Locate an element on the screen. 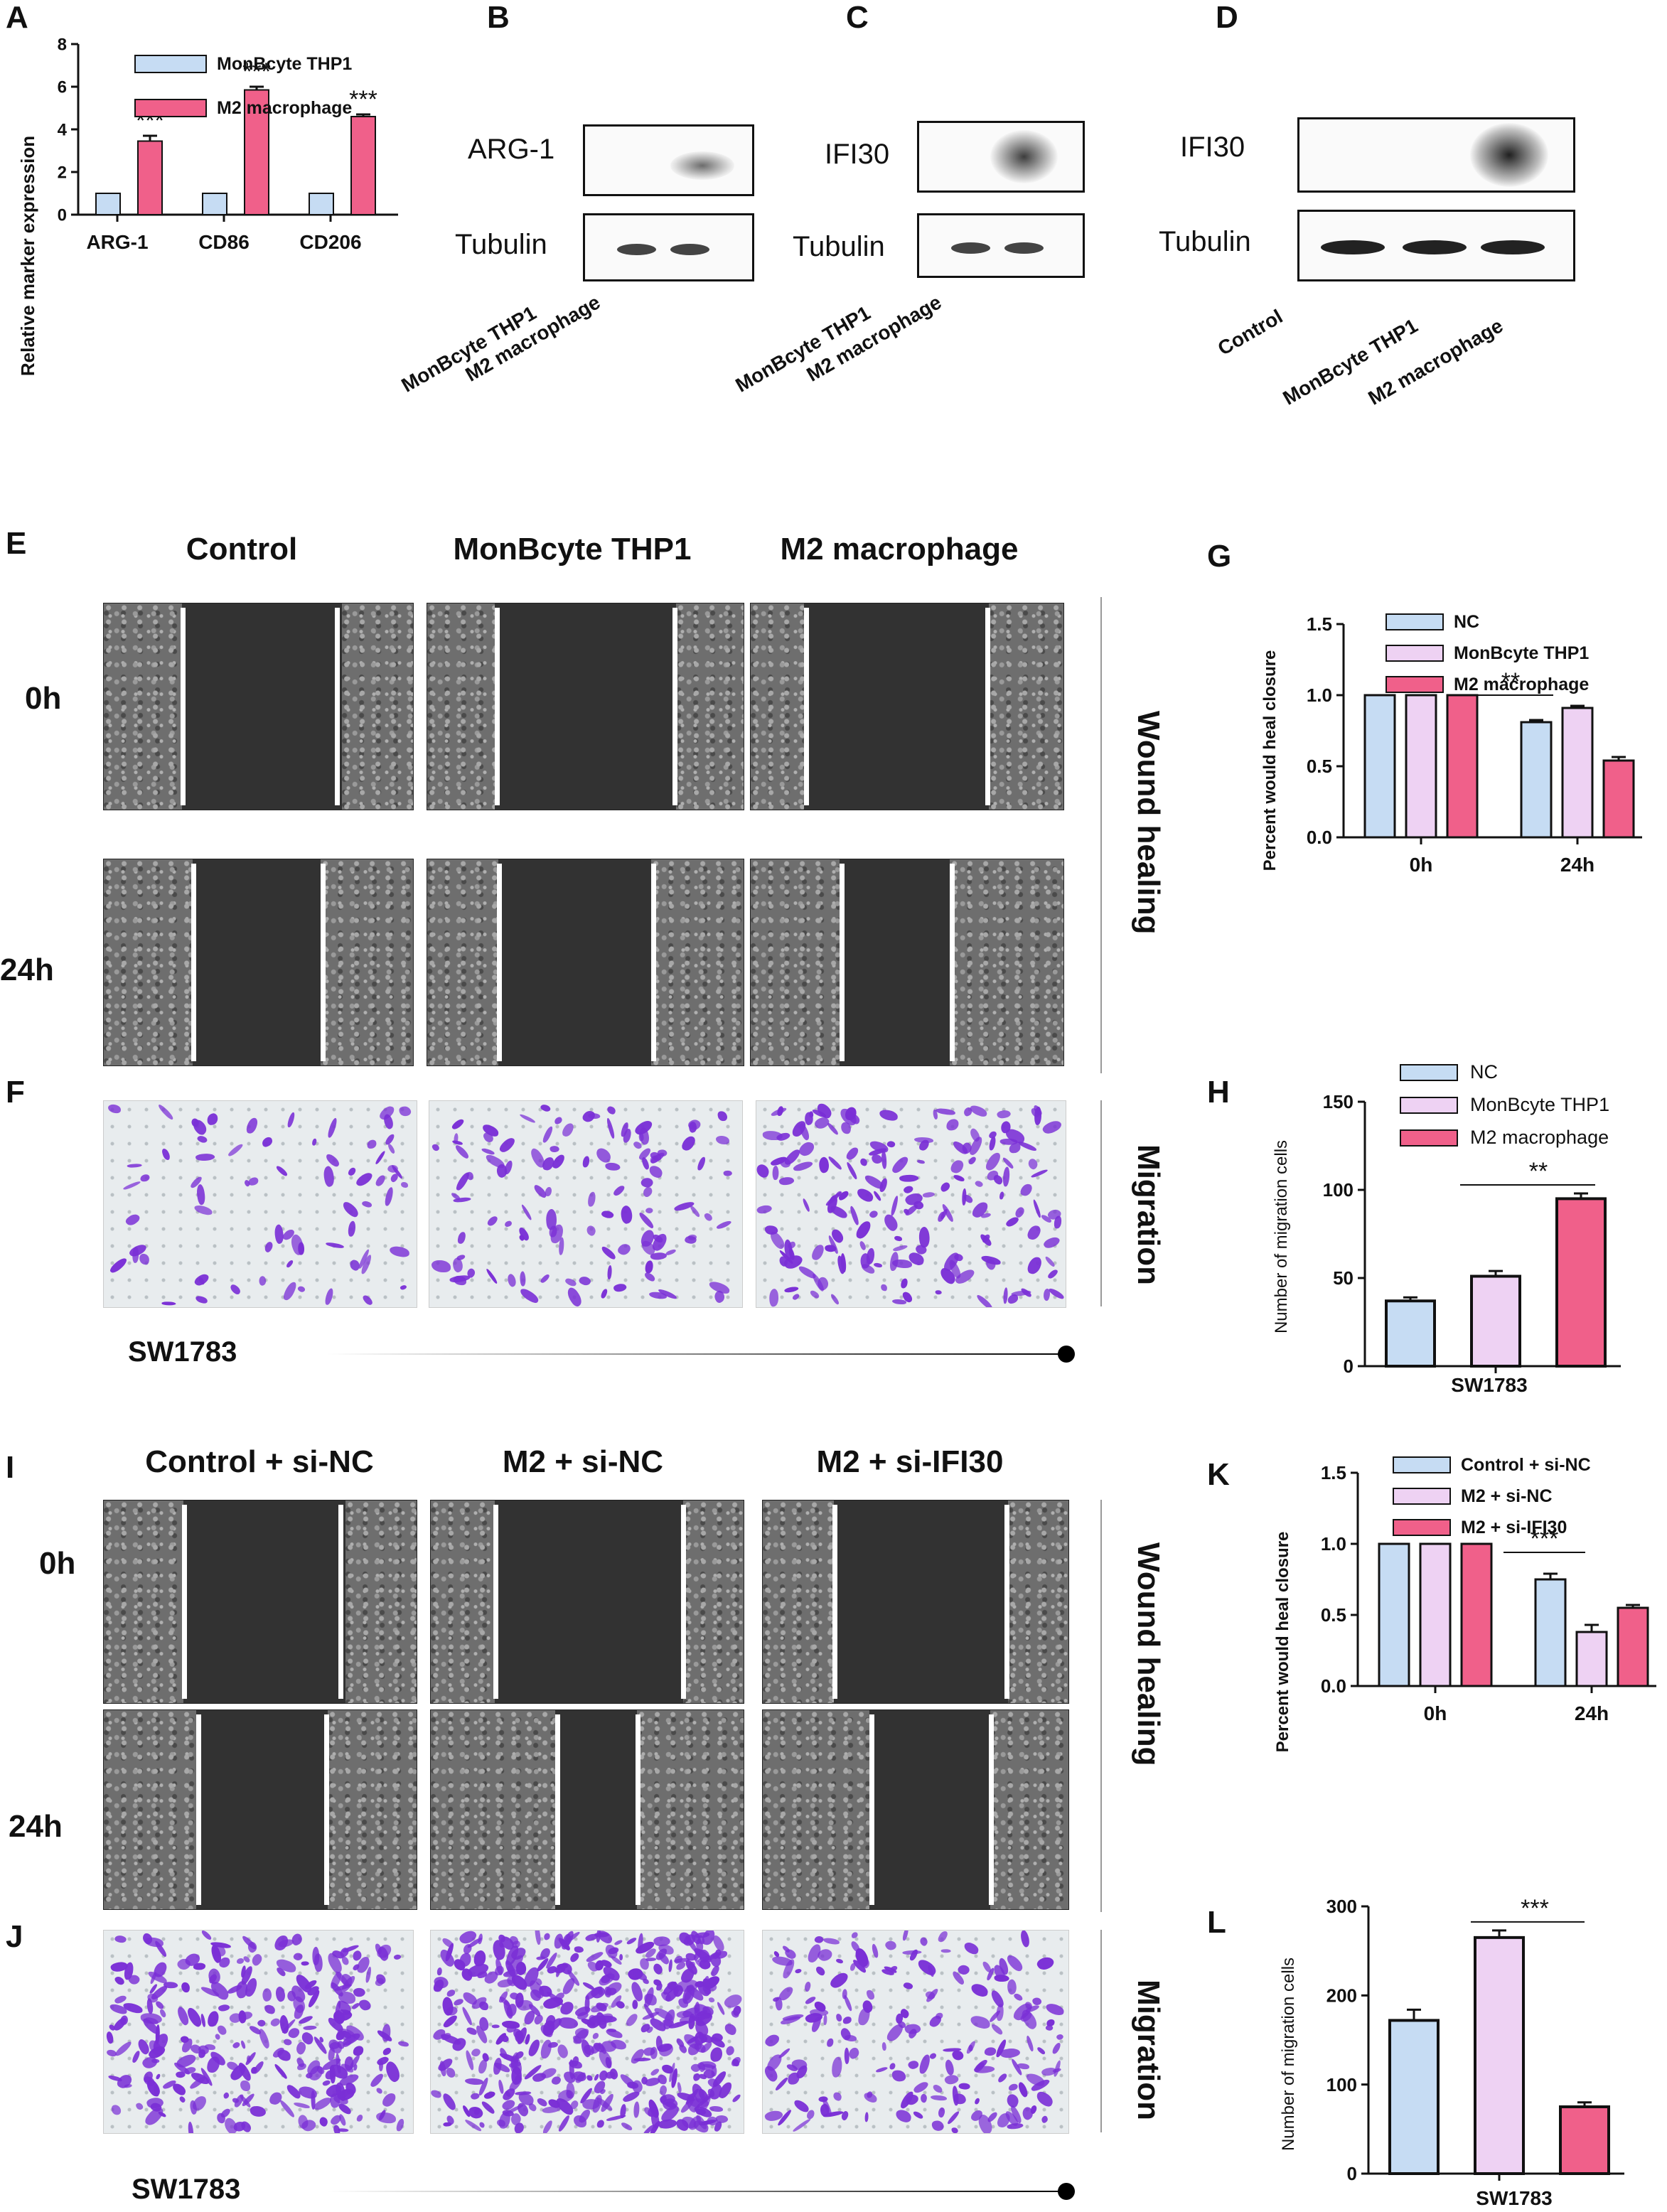 Image resolution: width=1667 pixels, height=2212 pixels. chart-k-x-tick-label: 0h is located at coordinates (1435, 1713).